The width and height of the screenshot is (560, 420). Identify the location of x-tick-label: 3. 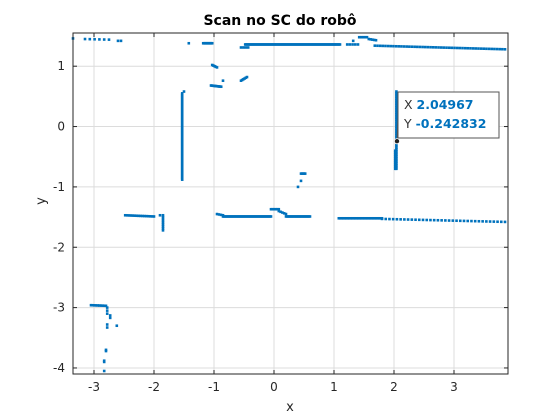
(454, 387).